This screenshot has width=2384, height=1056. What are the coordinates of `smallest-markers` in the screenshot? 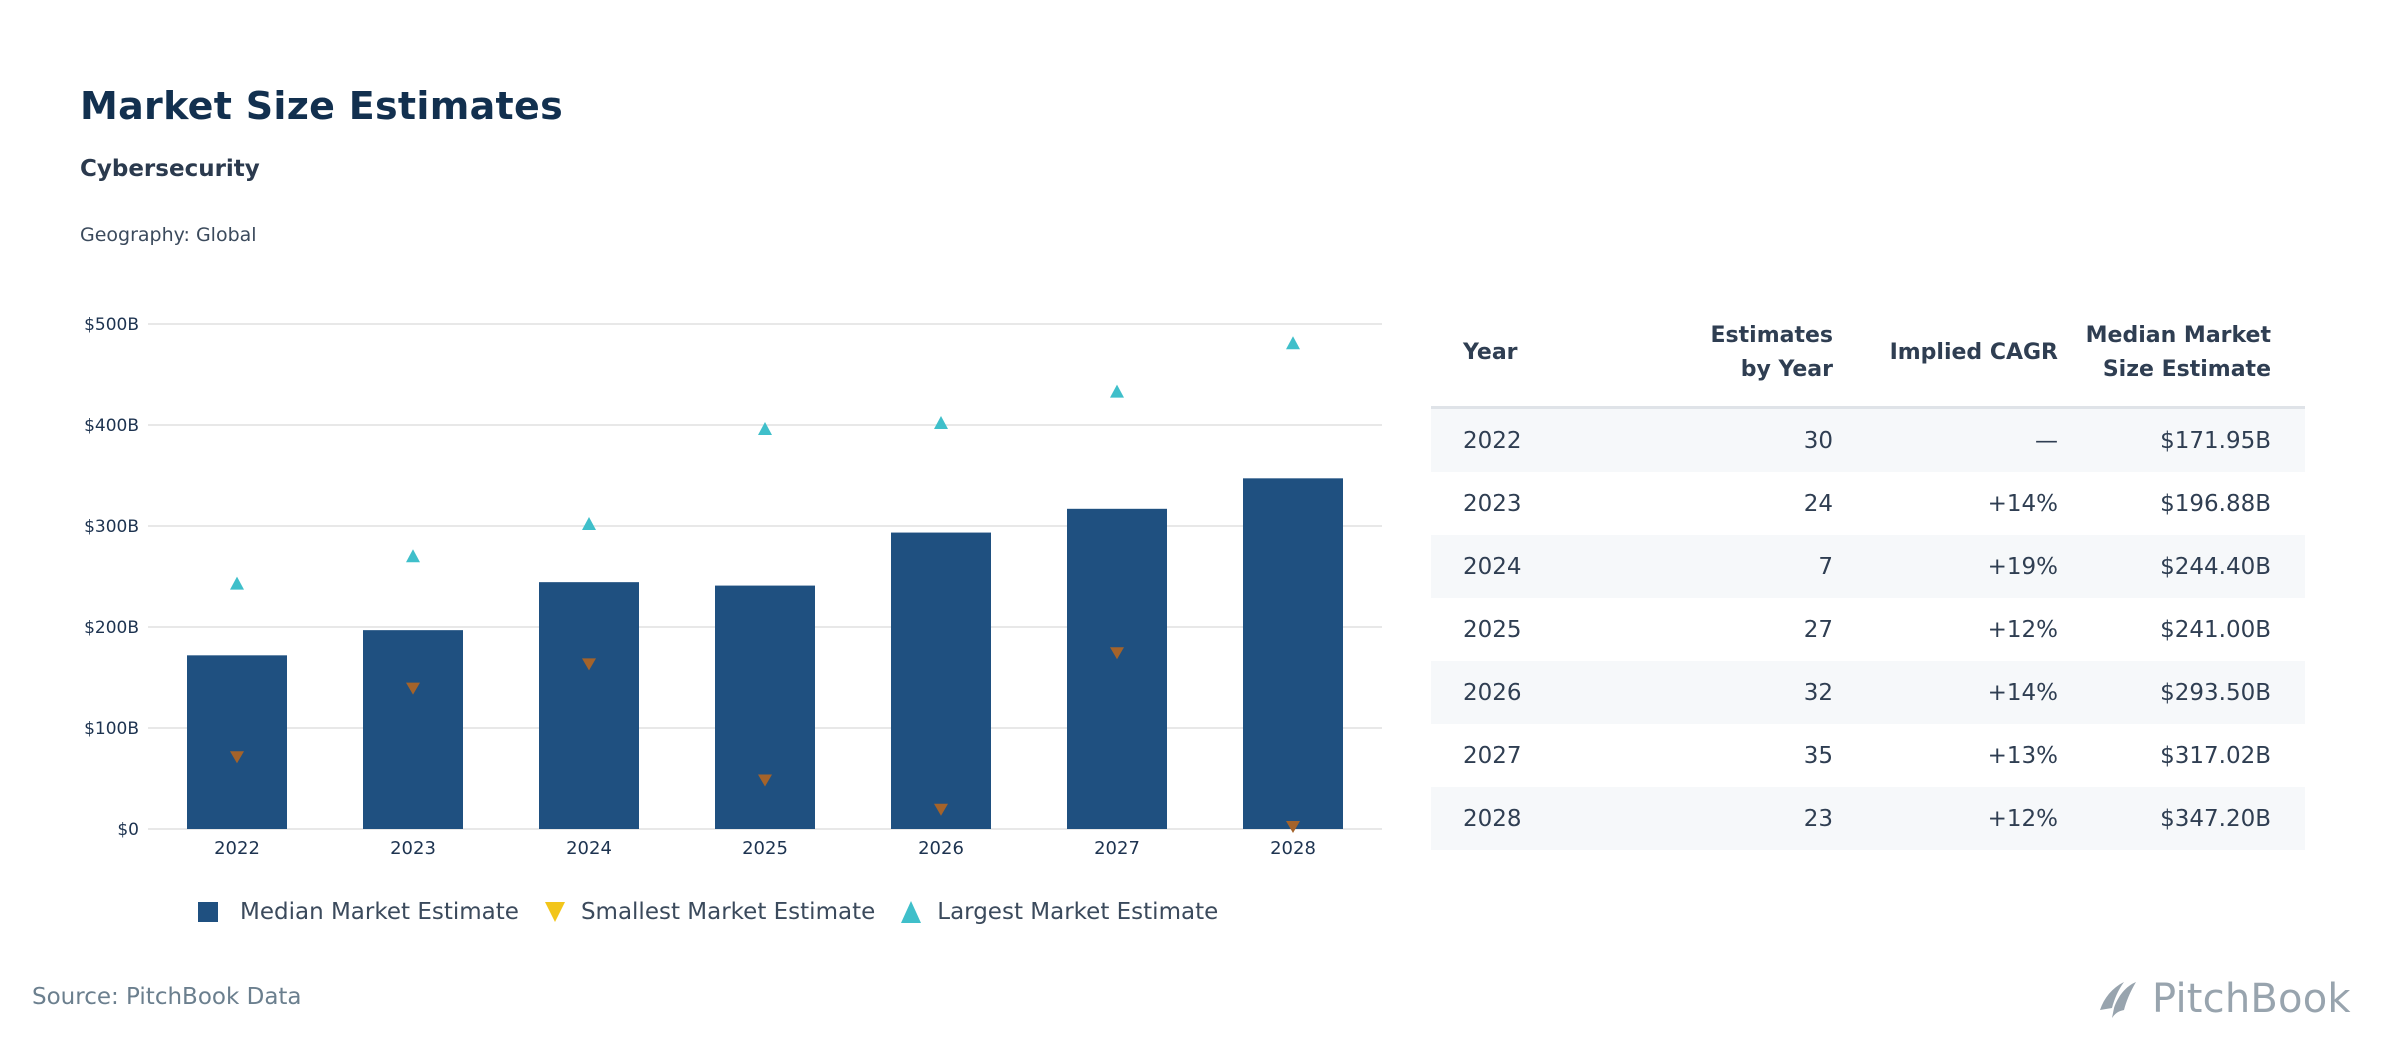 It's located at (765, 740).